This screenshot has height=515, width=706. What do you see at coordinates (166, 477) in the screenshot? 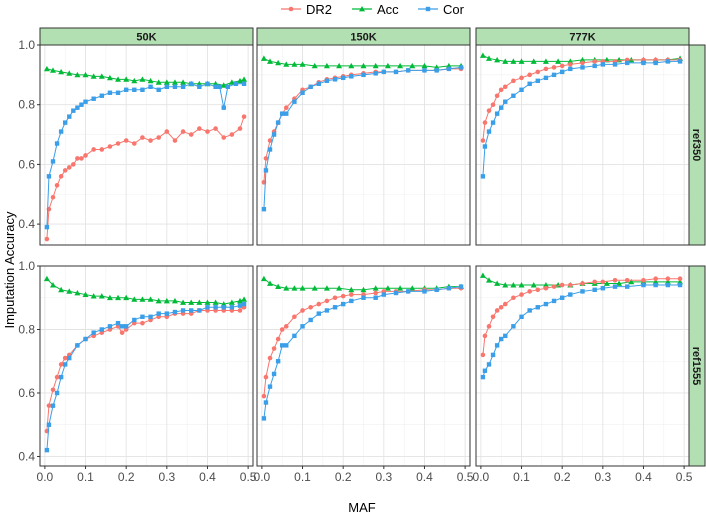
I see `x-tick-label: 0.3` at bounding box center [166, 477].